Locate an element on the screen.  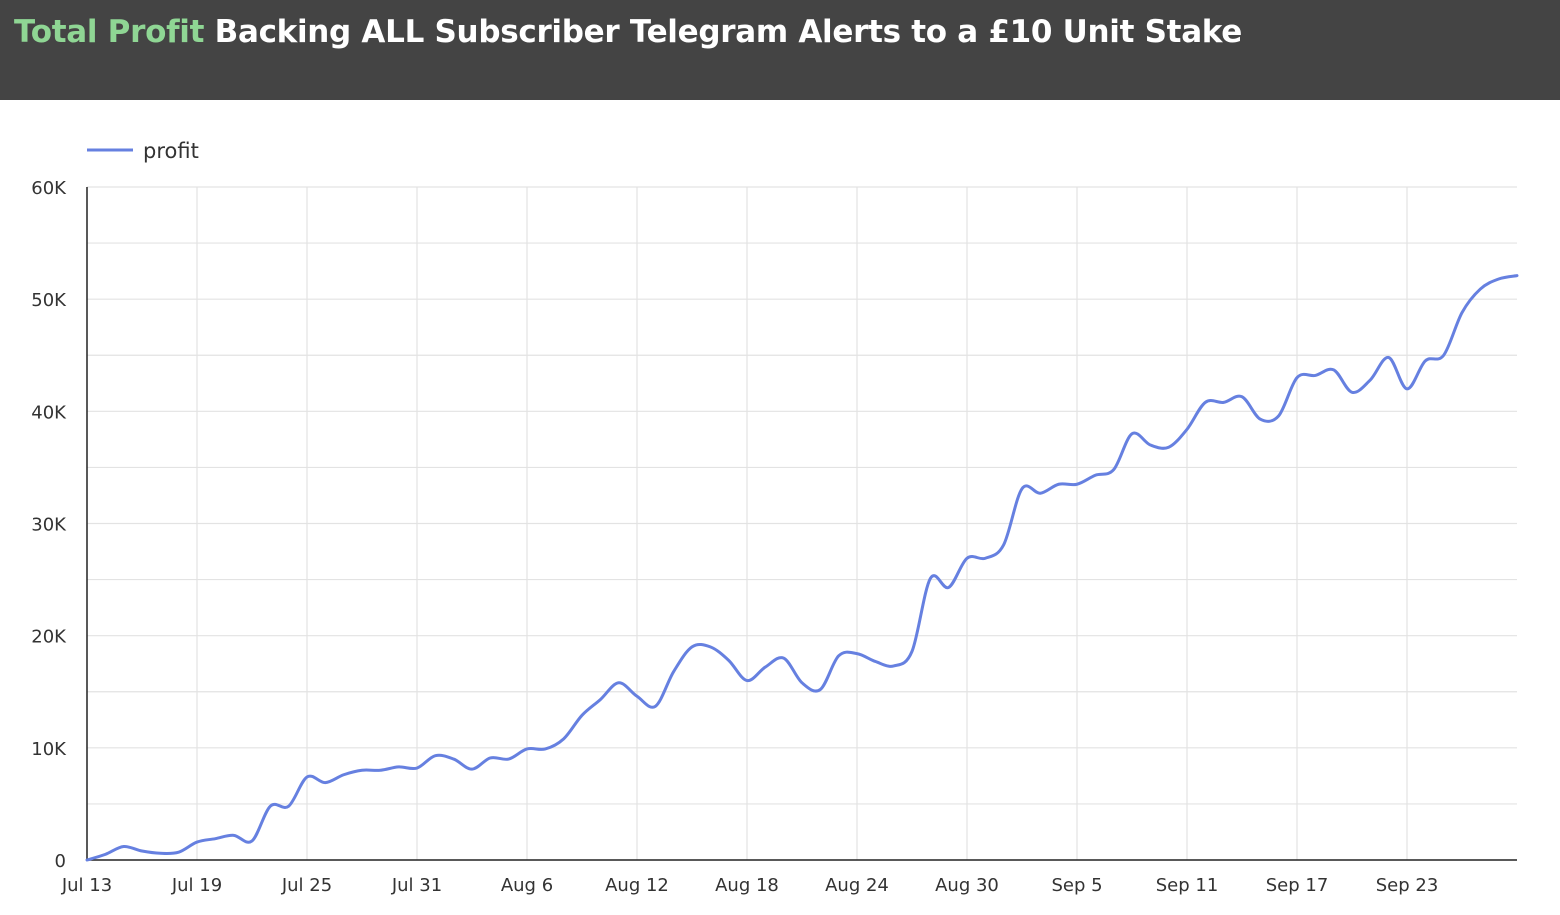
x-tick-label: Aug 6 is located at coordinates (527, 885).